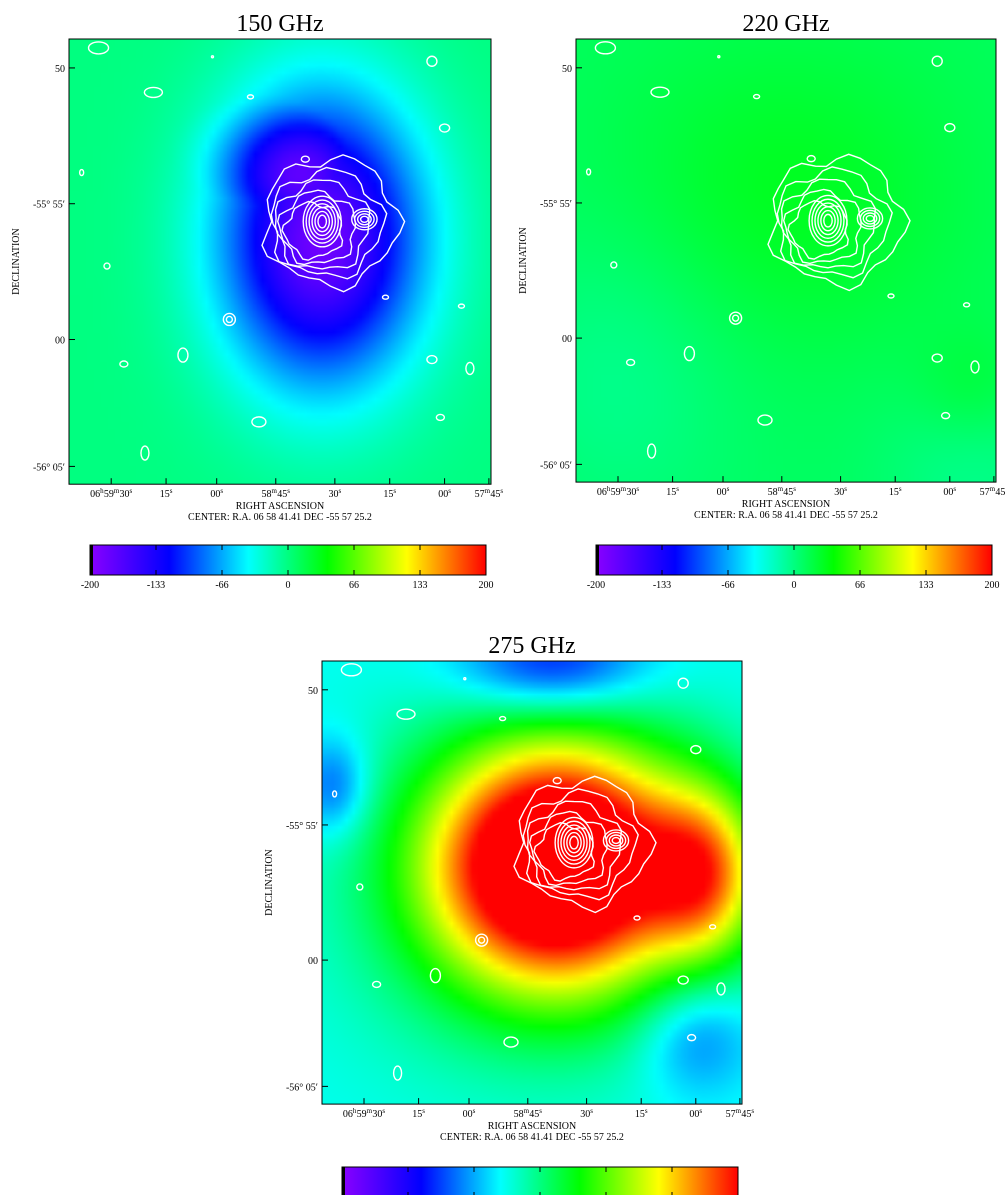 The image size is (1005, 1195). Describe the element at coordinates (785, 24) in the screenshot. I see `panel-title: 220 GHz` at that location.